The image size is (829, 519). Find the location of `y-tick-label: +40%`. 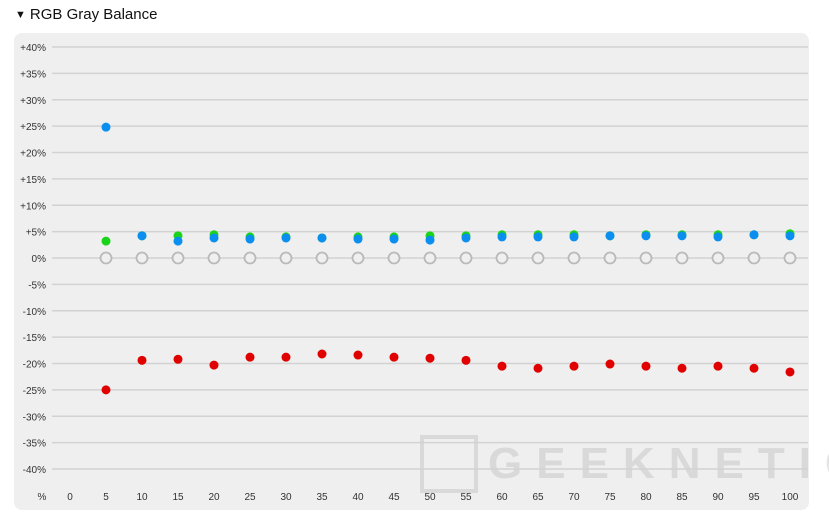

y-tick-label: +40% is located at coordinates (33, 48).